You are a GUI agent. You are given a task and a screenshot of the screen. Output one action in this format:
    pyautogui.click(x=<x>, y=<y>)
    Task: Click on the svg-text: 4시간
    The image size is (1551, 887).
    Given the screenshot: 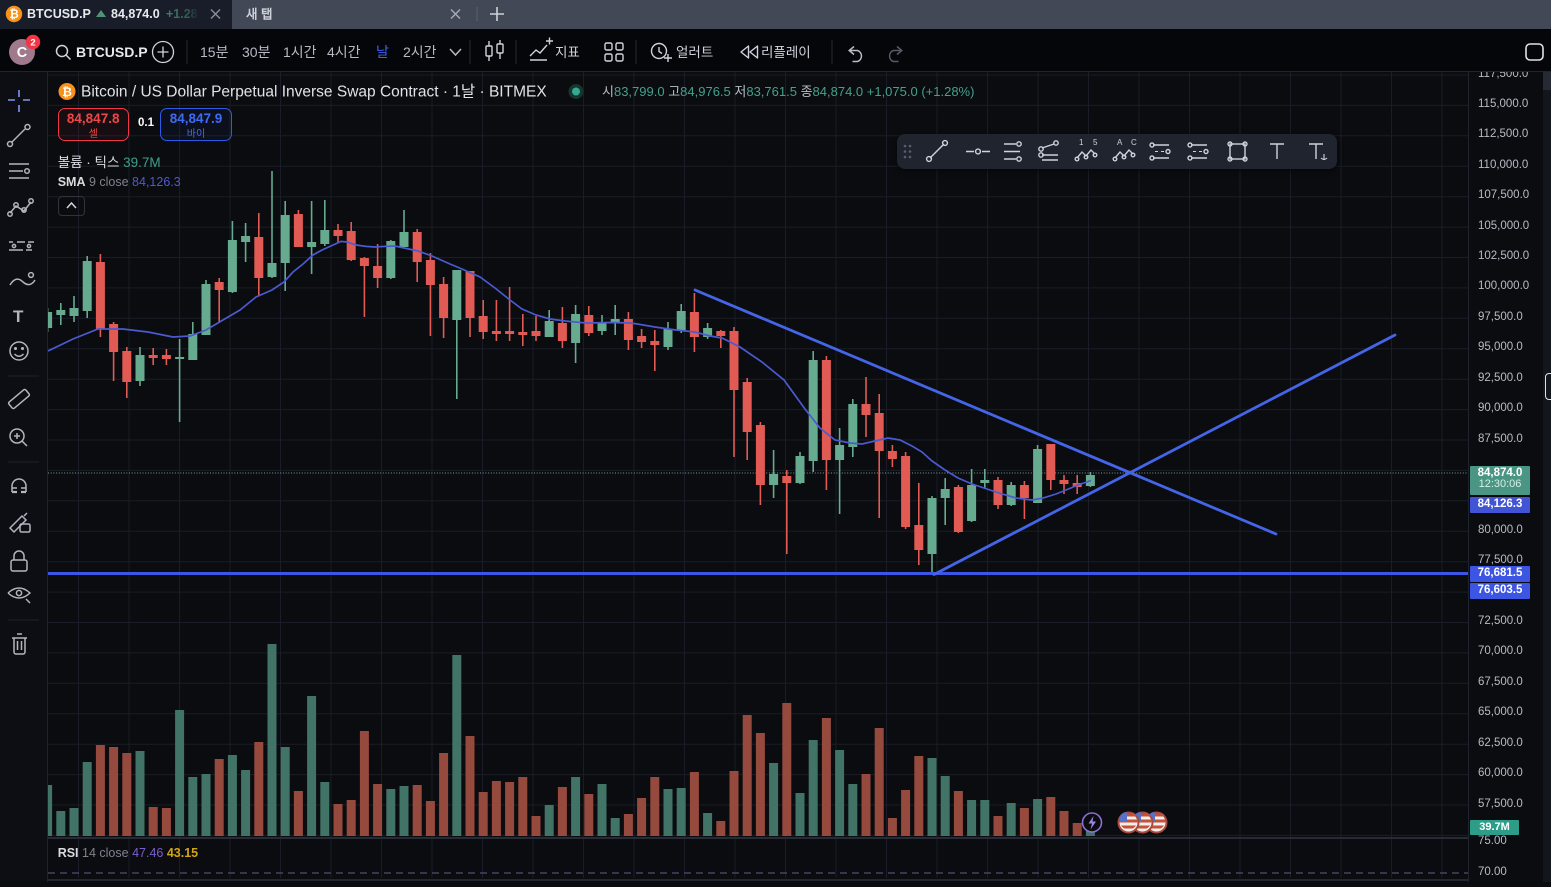 What is the action you would take?
    pyautogui.click(x=344, y=52)
    